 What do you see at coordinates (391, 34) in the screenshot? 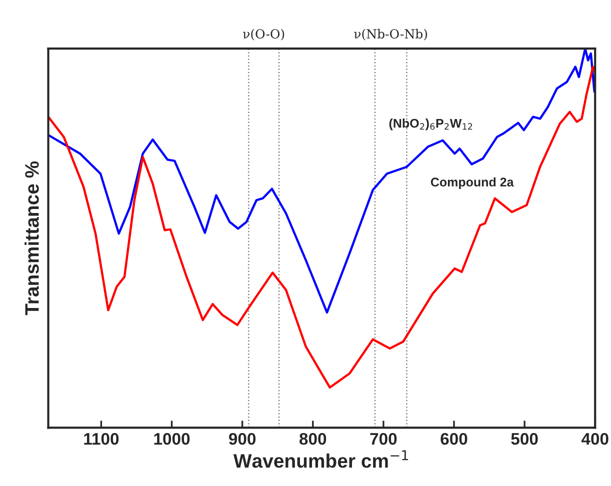
I see `text: ν(Nb-O-Nb)` at bounding box center [391, 34].